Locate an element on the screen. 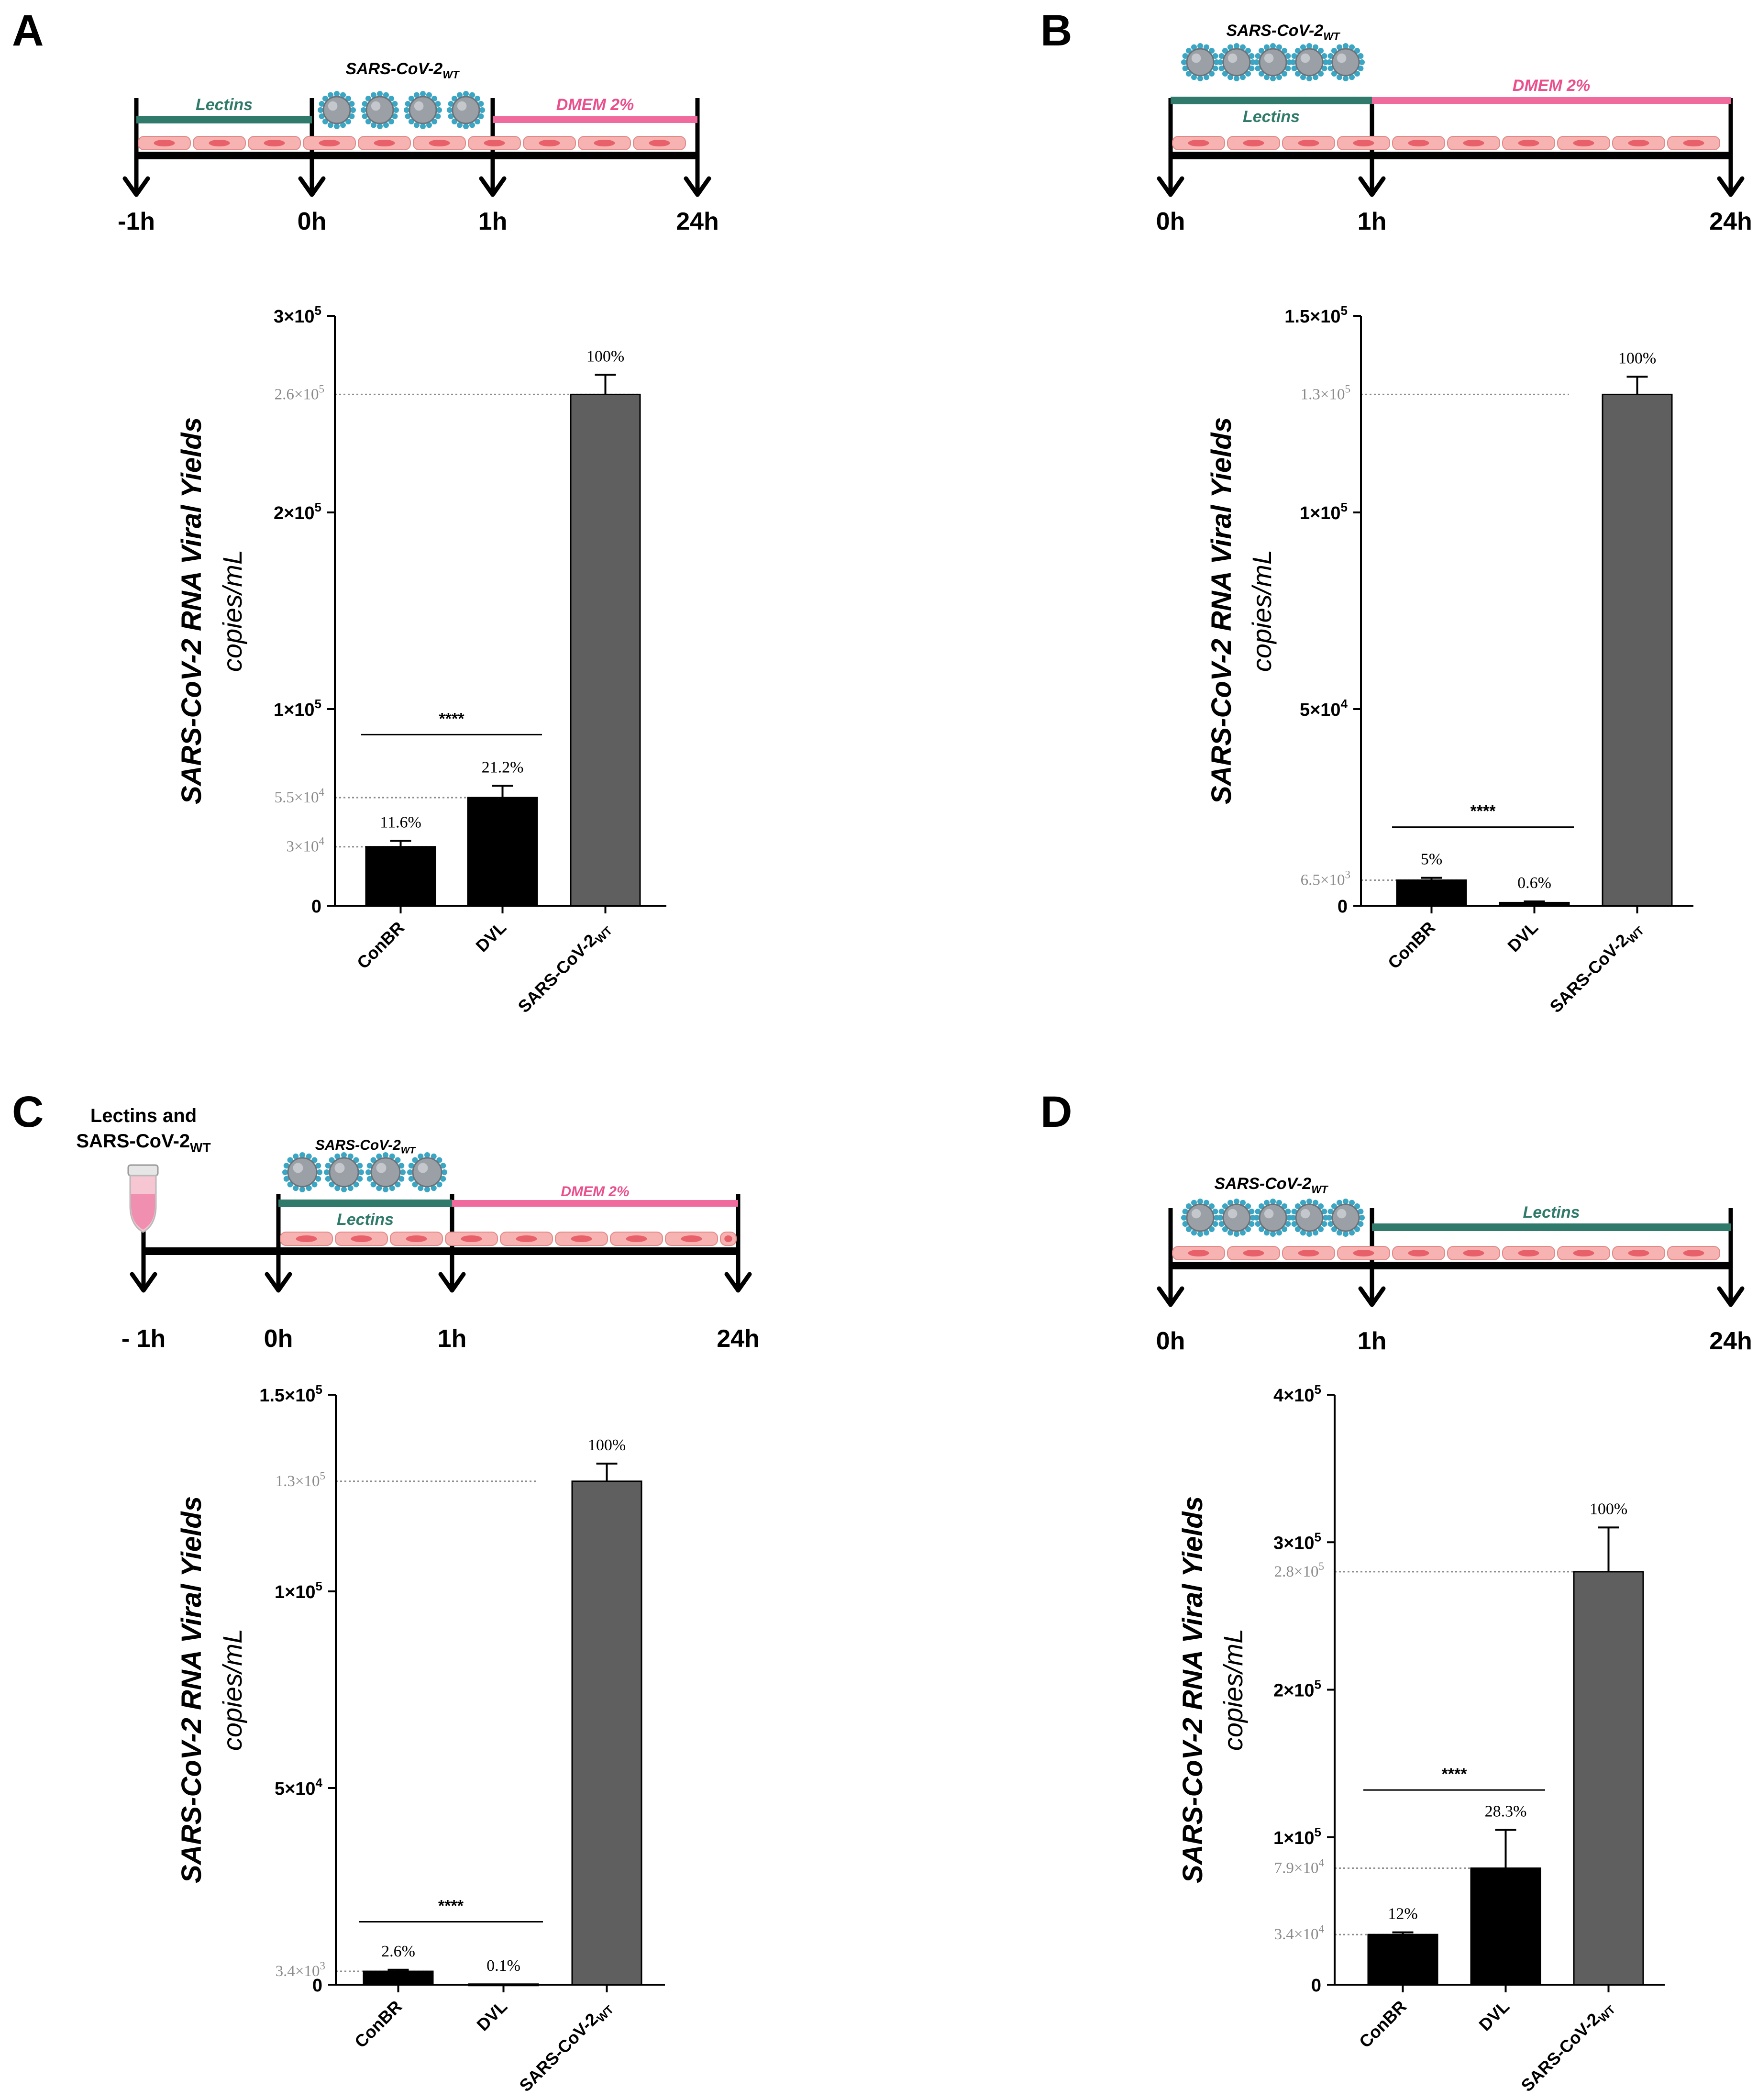  reference-label: 3.4×10⁴ is located at coordinates (1299, 1933).